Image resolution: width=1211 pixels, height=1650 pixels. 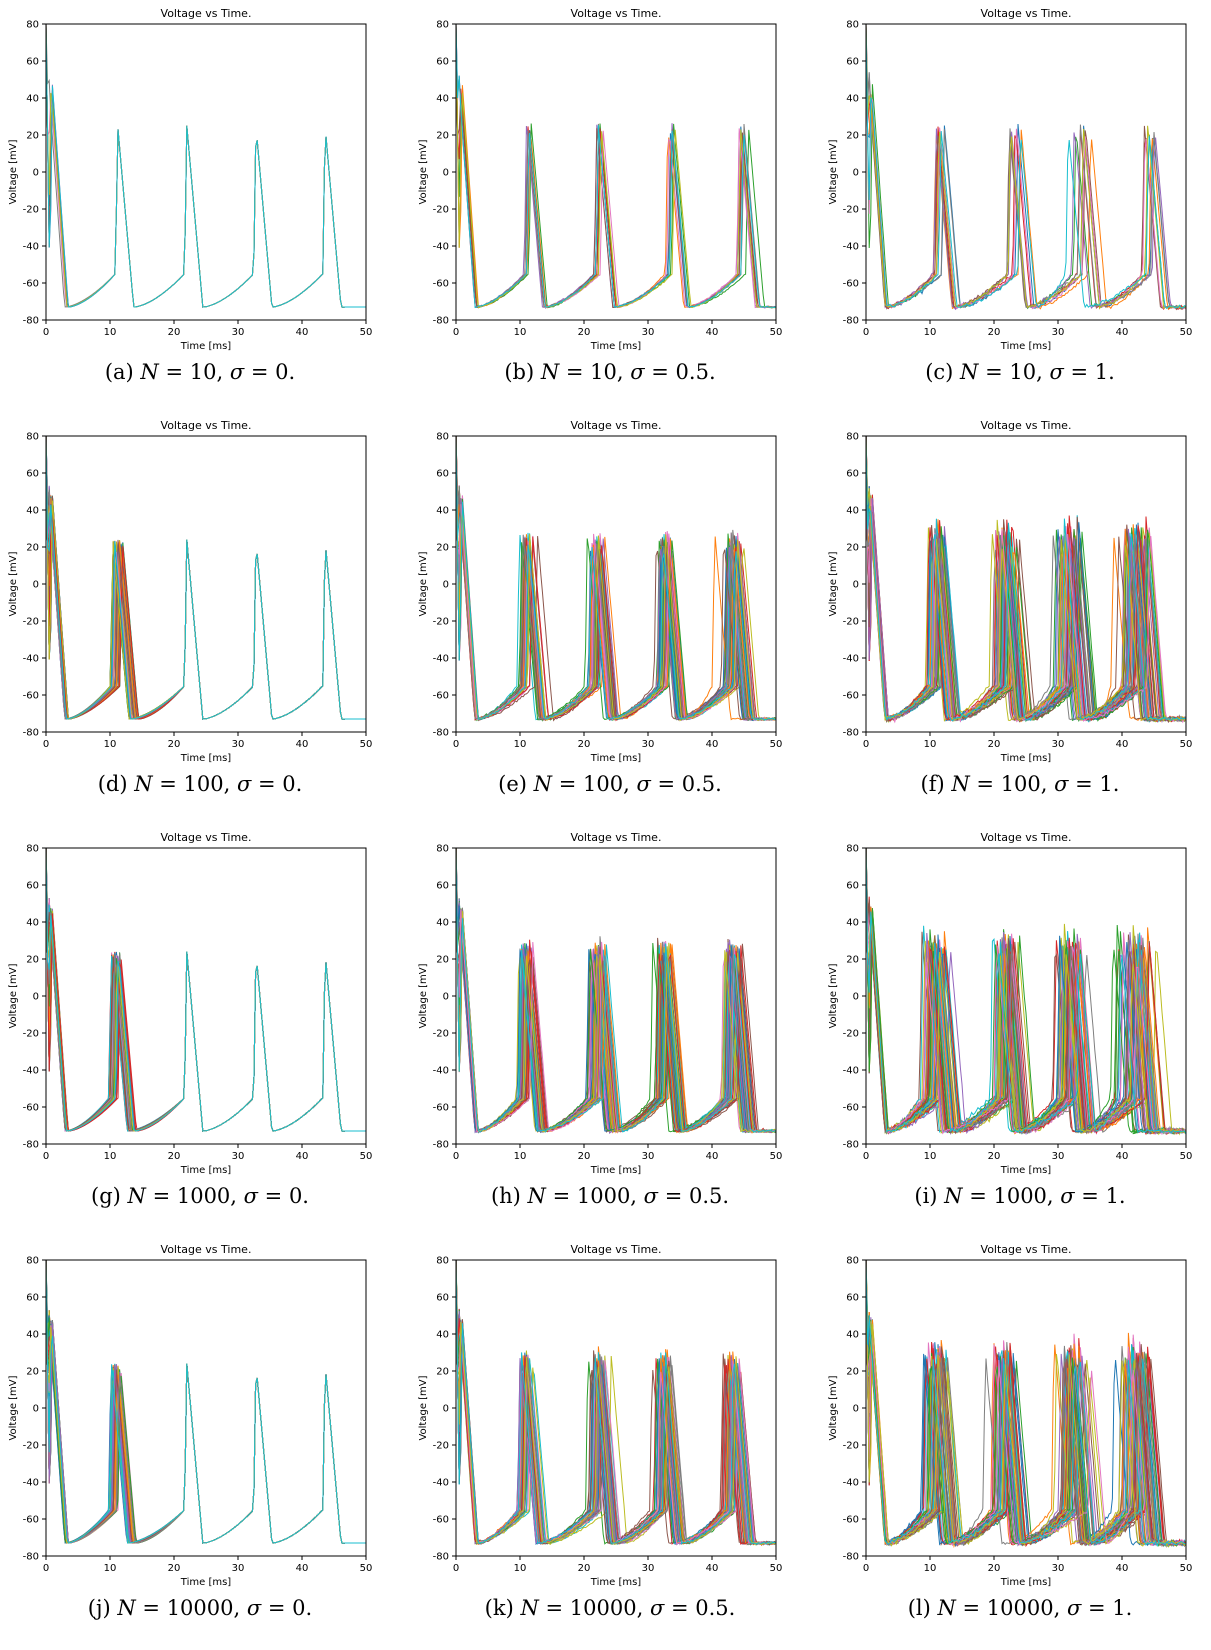 What do you see at coordinates (922, 1608) in the screenshot?
I see `caption-label: (l)` at bounding box center [922, 1608].